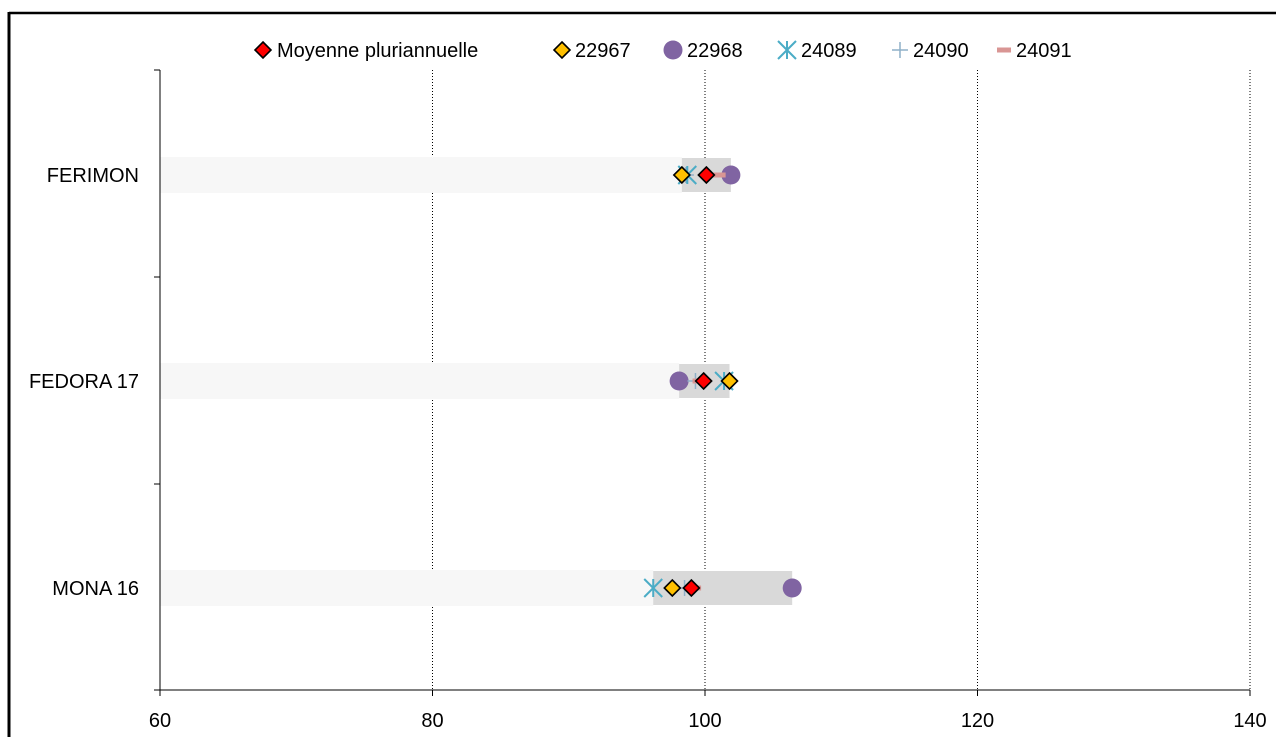 The width and height of the screenshot is (1276, 742). I want to click on legend-label: Moyenne pluriannuelle, so click(377, 51).